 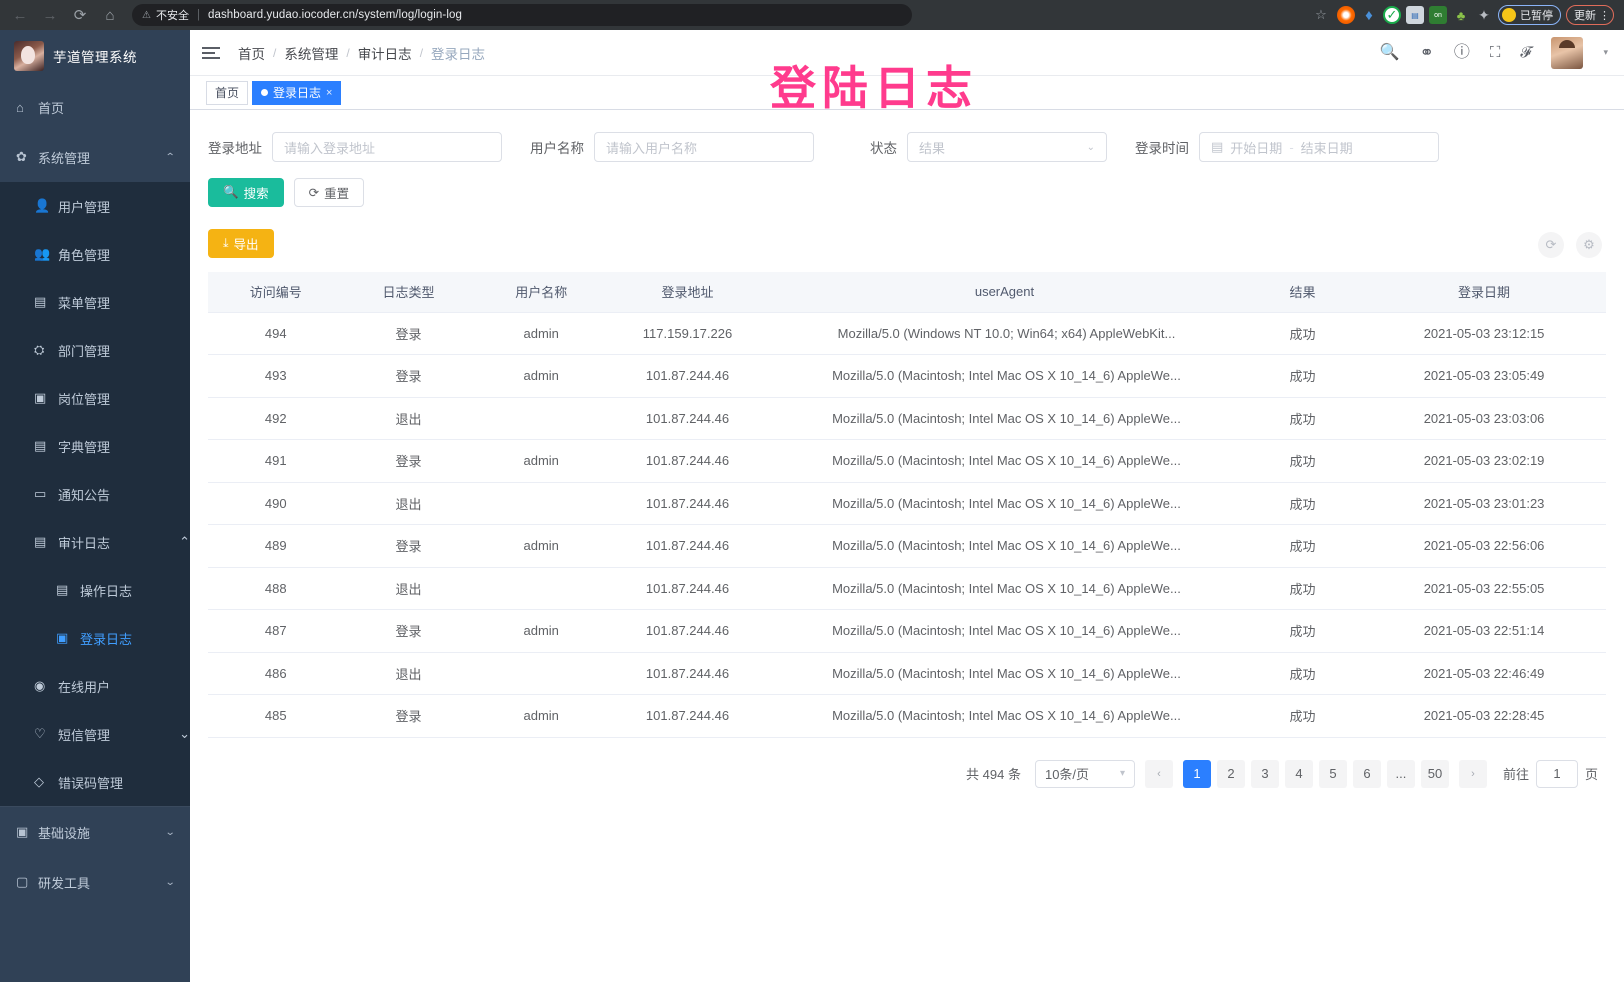 What do you see at coordinates (95, 302) in the screenshot?
I see `sidebar-item-menu-mgmt: ▤ 菜单管理` at bounding box center [95, 302].